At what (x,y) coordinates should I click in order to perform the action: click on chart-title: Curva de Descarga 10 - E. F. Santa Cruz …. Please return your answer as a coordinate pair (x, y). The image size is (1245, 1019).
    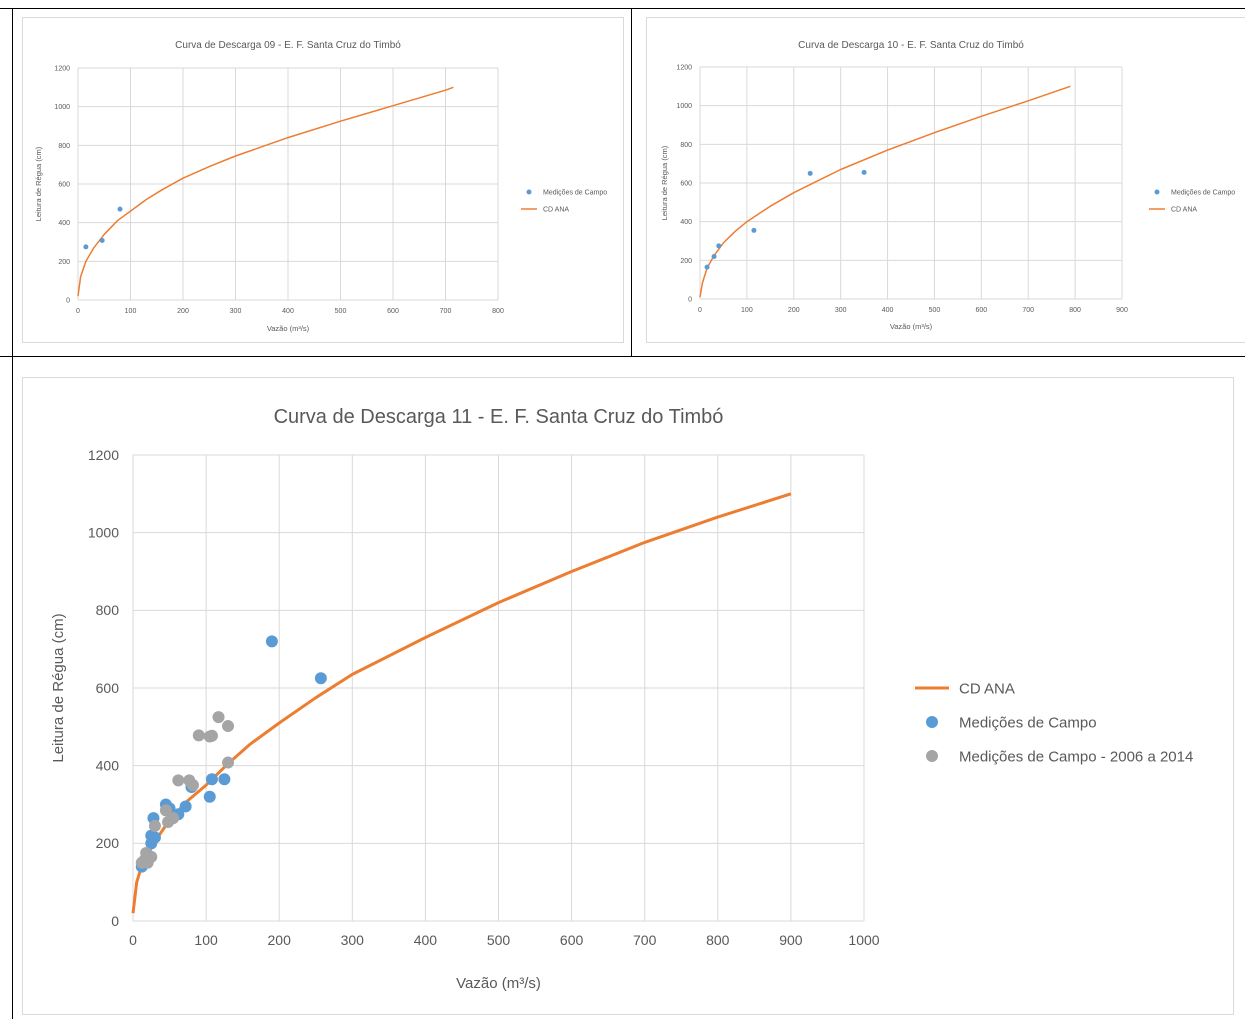
    Looking at the image, I should click on (911, 45).